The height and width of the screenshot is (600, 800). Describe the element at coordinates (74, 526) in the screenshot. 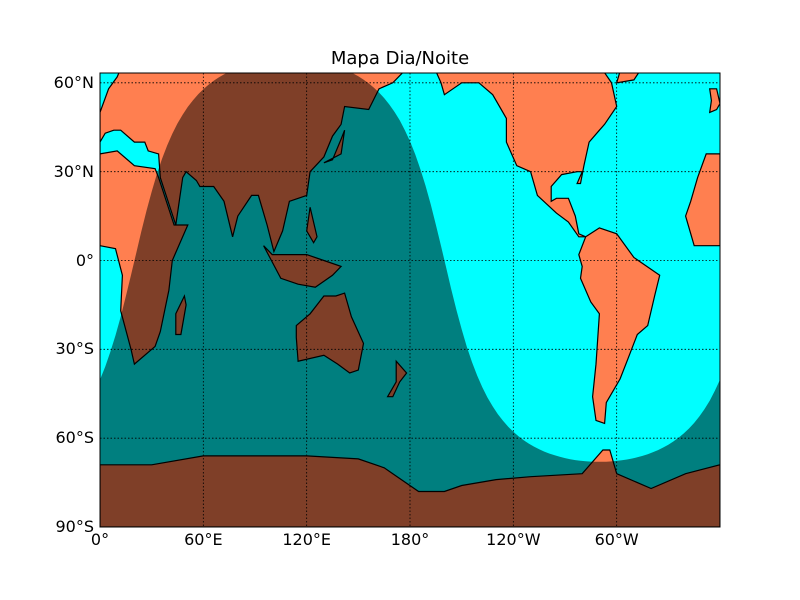

I see `parallel-label: 90°S` at that location.